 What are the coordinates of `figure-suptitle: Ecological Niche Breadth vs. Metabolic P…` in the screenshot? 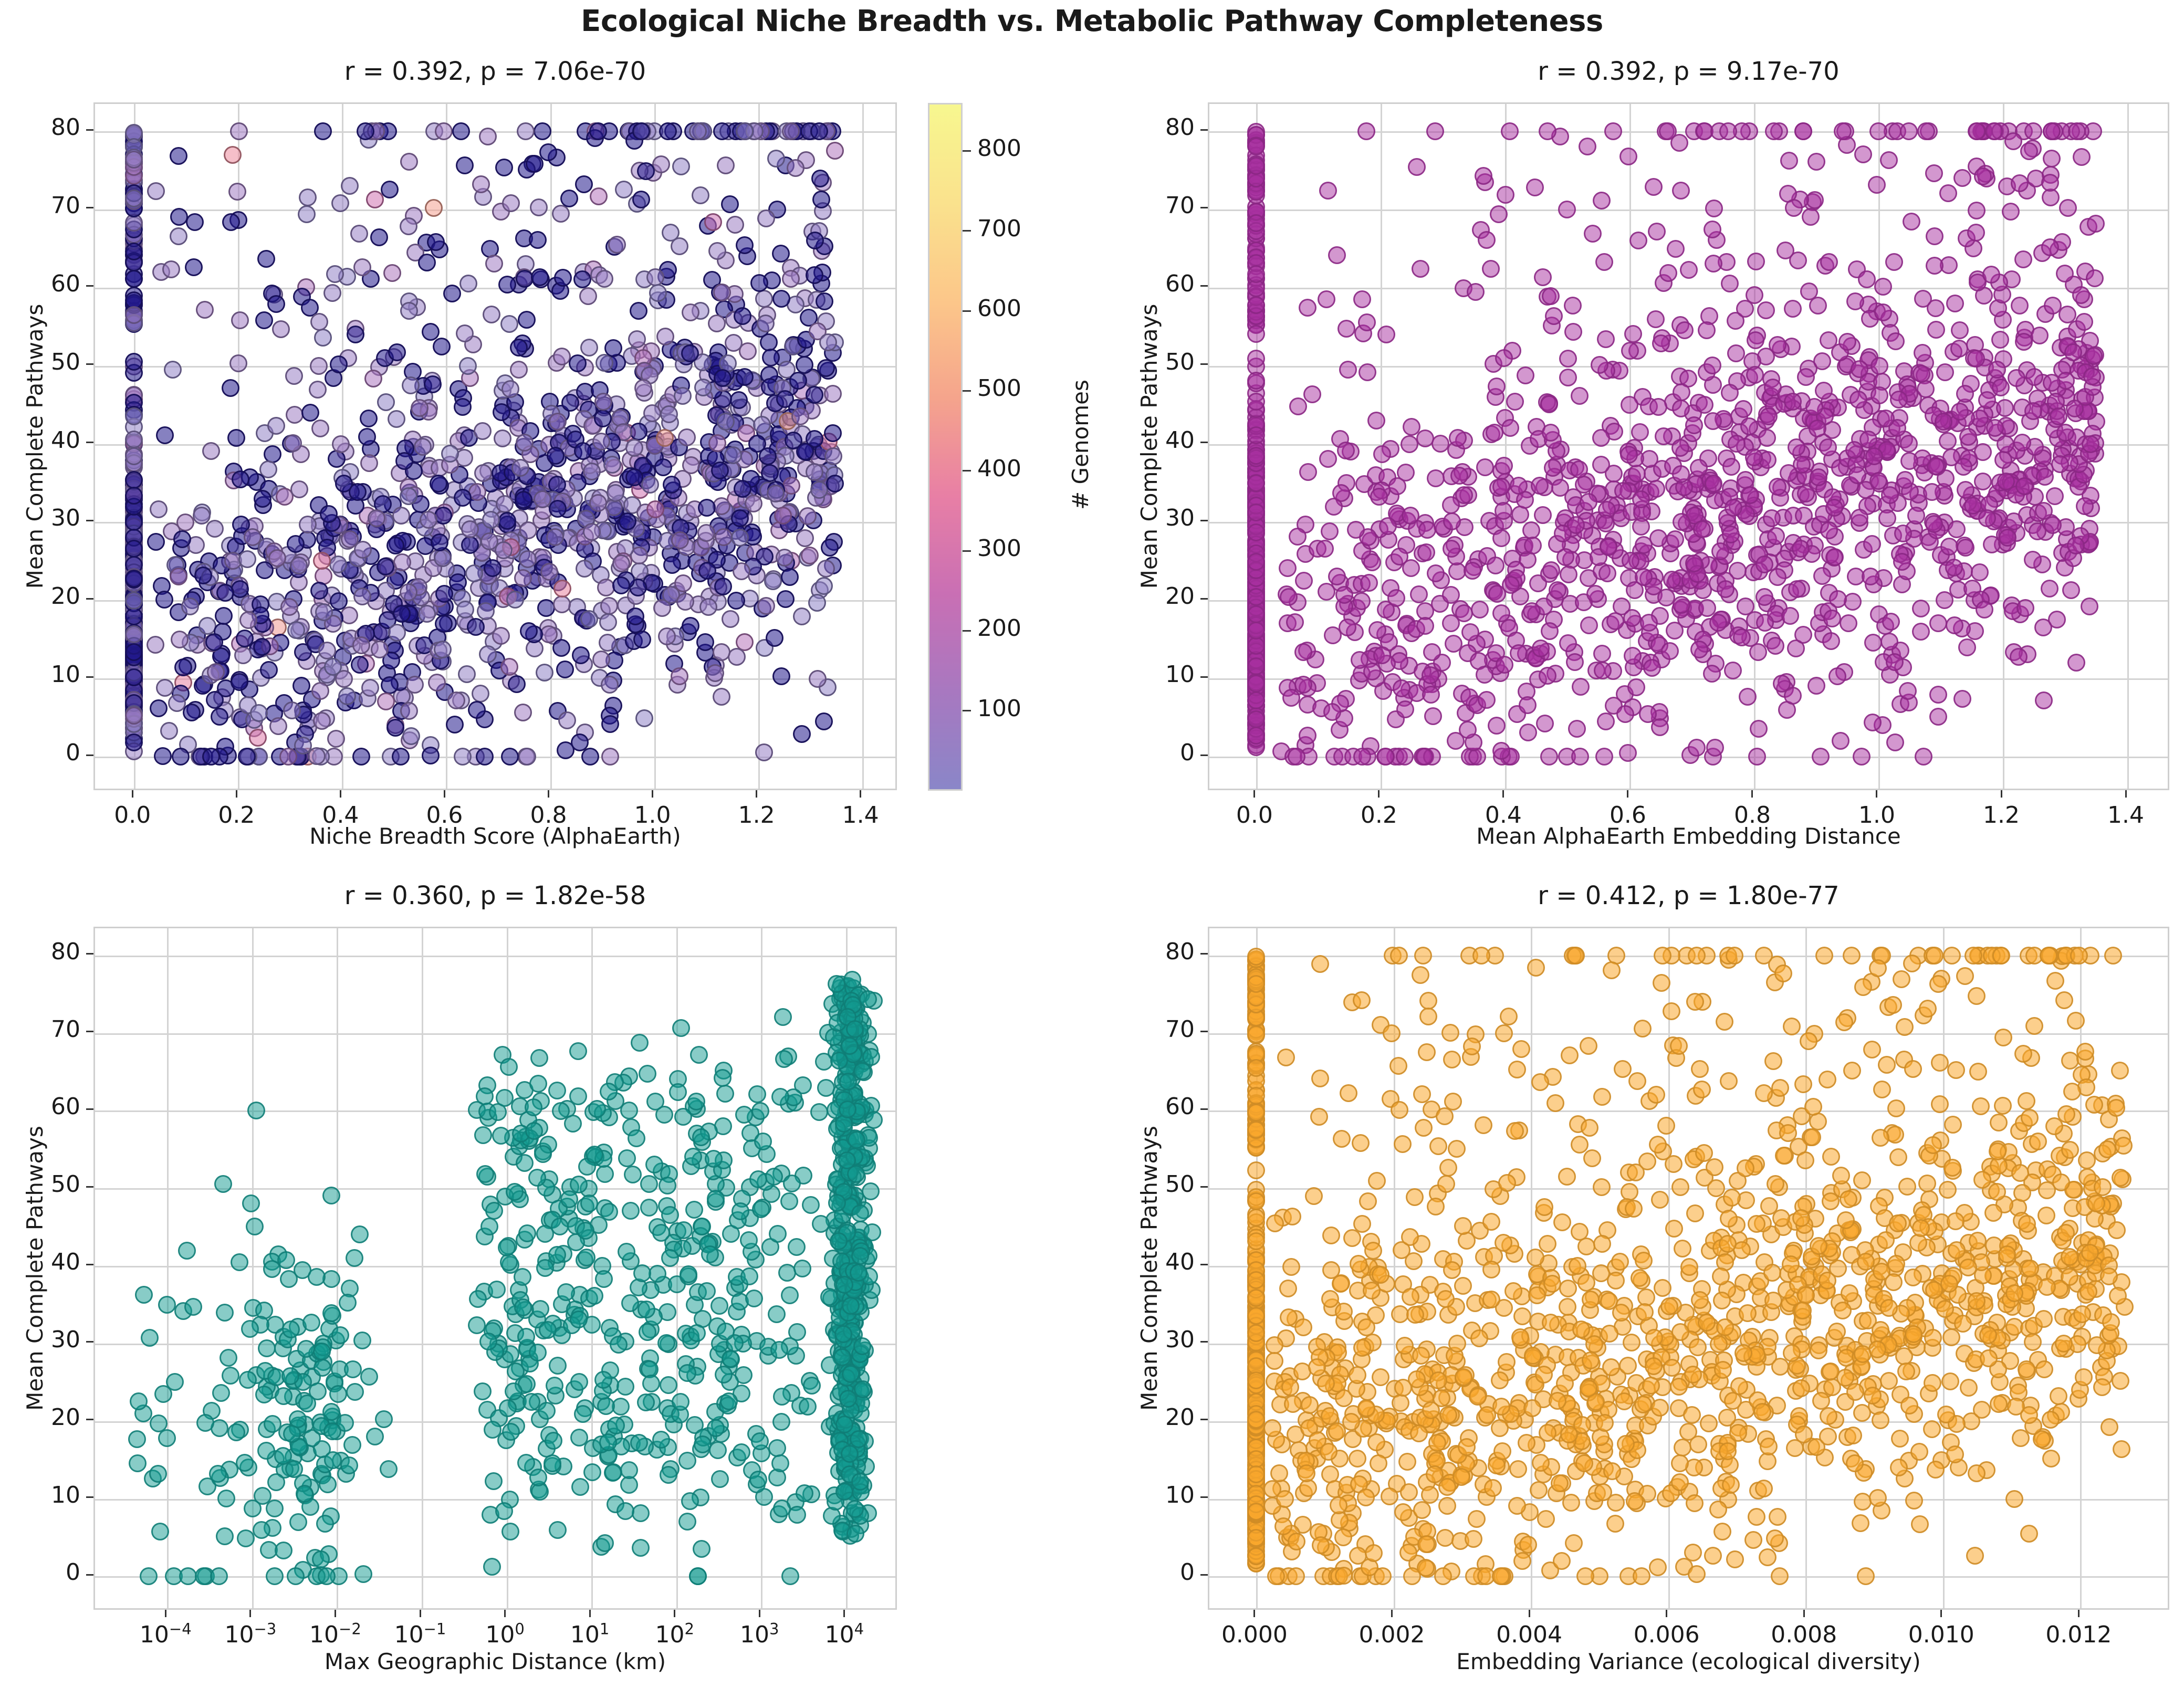 It's located at (1092, 21).